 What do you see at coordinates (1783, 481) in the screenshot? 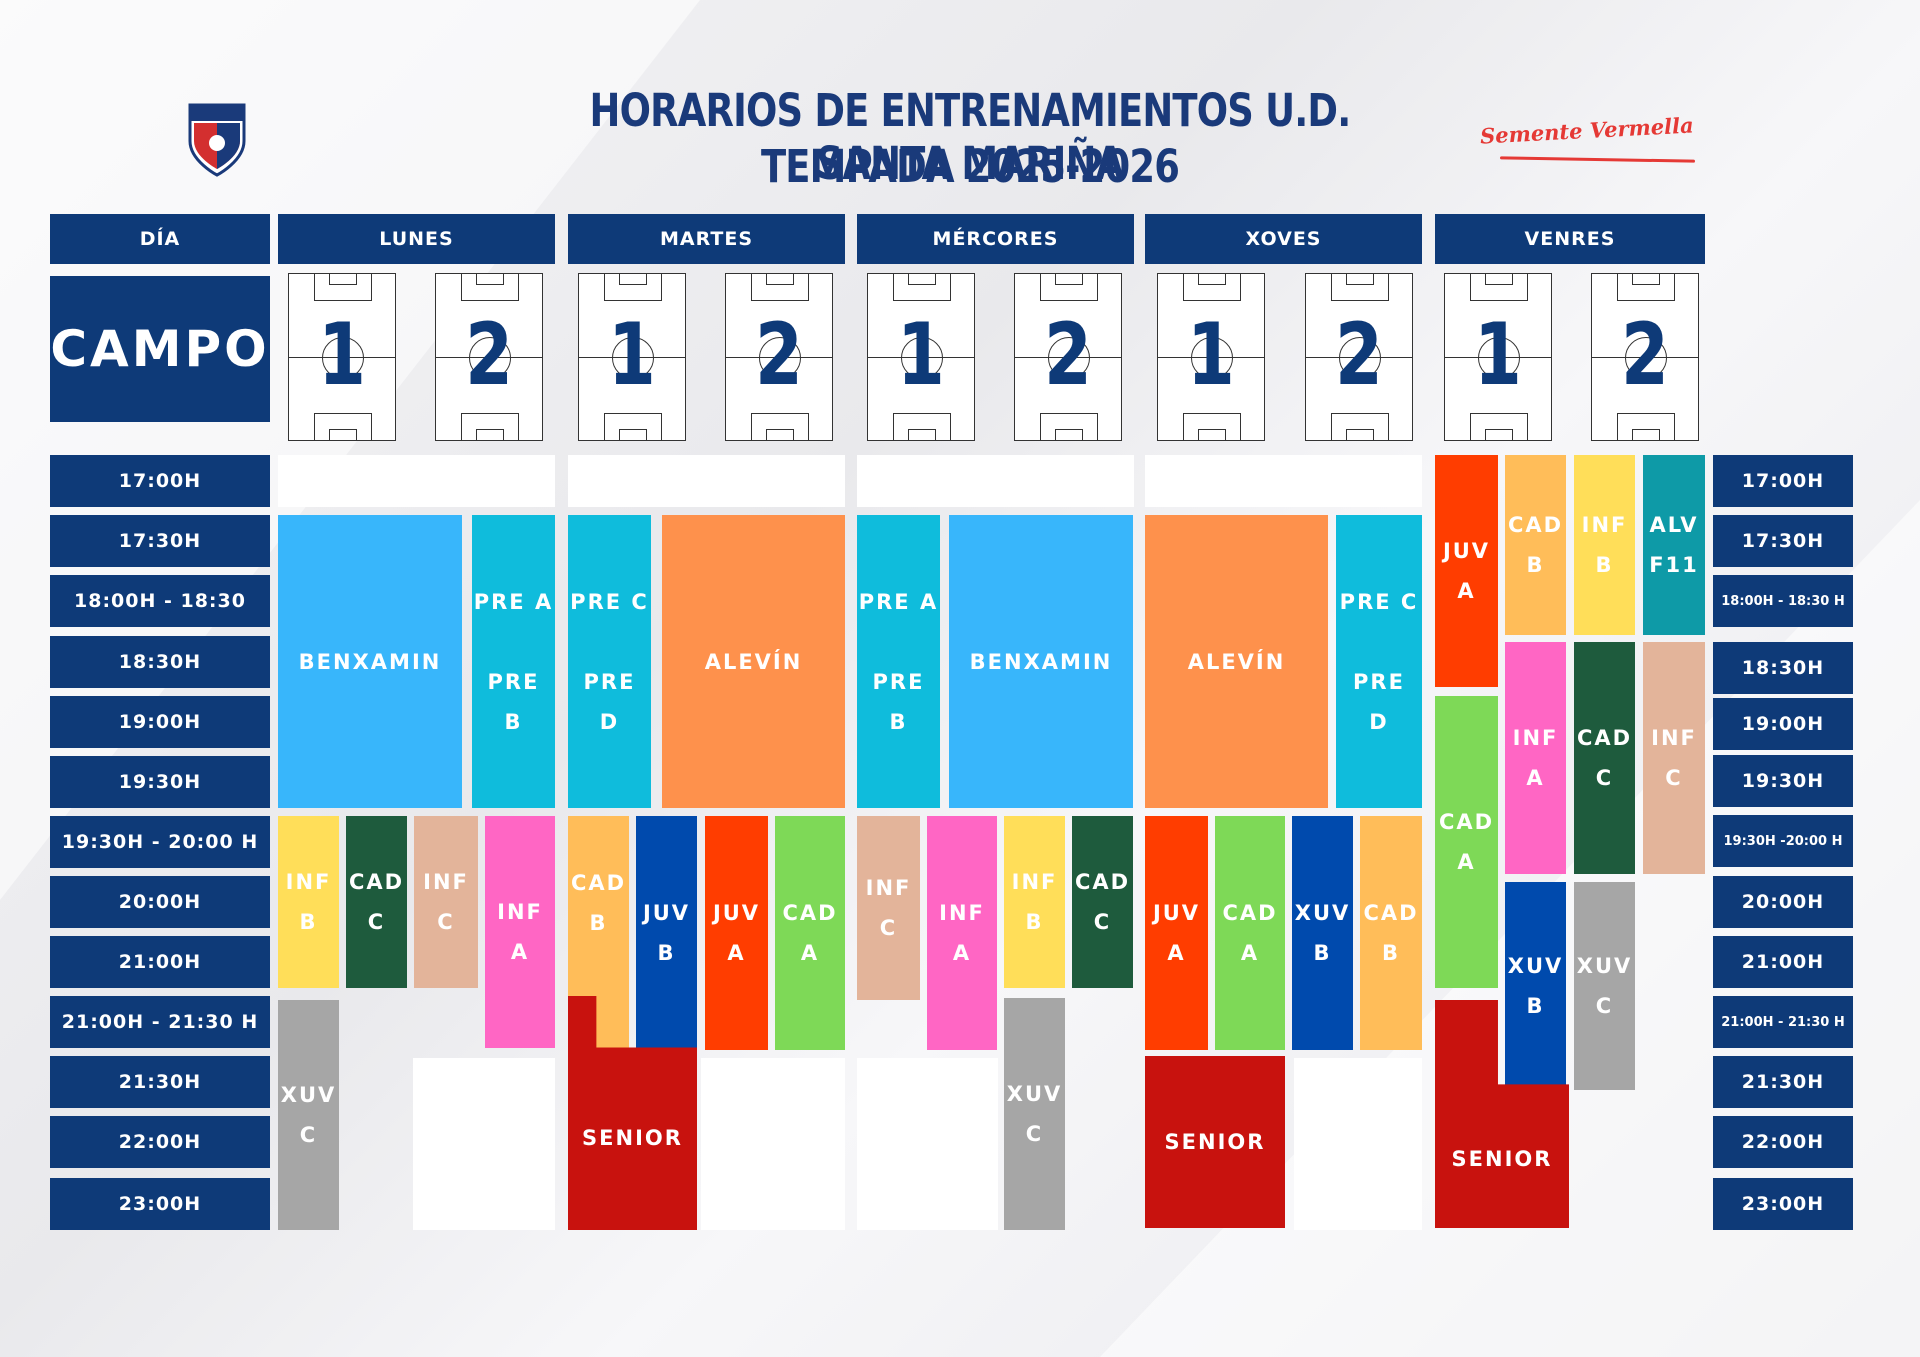
I see `time-right: 17:00H` at bounding box center [1783, 481].